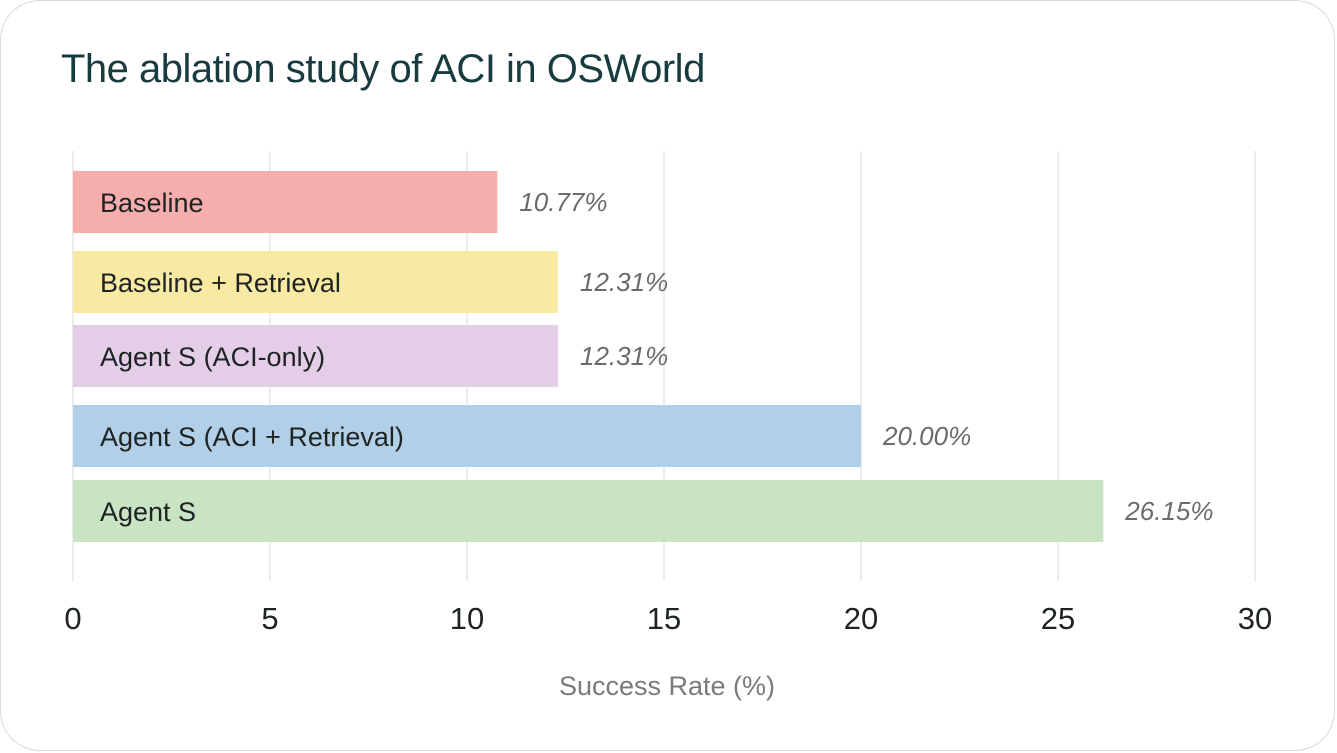 The image size is (1337, 753). Describe the element at coordinates (1168, 511) in the screenshot. I see `value-label-agent-s: 26.15%` at that location.